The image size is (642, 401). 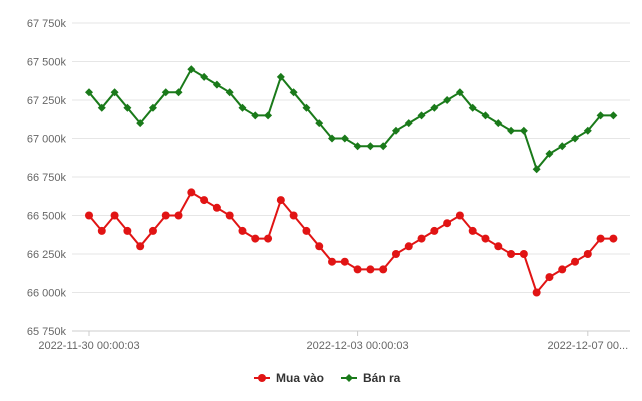 I want to click on legend-marker, so click(x=349, y=378).